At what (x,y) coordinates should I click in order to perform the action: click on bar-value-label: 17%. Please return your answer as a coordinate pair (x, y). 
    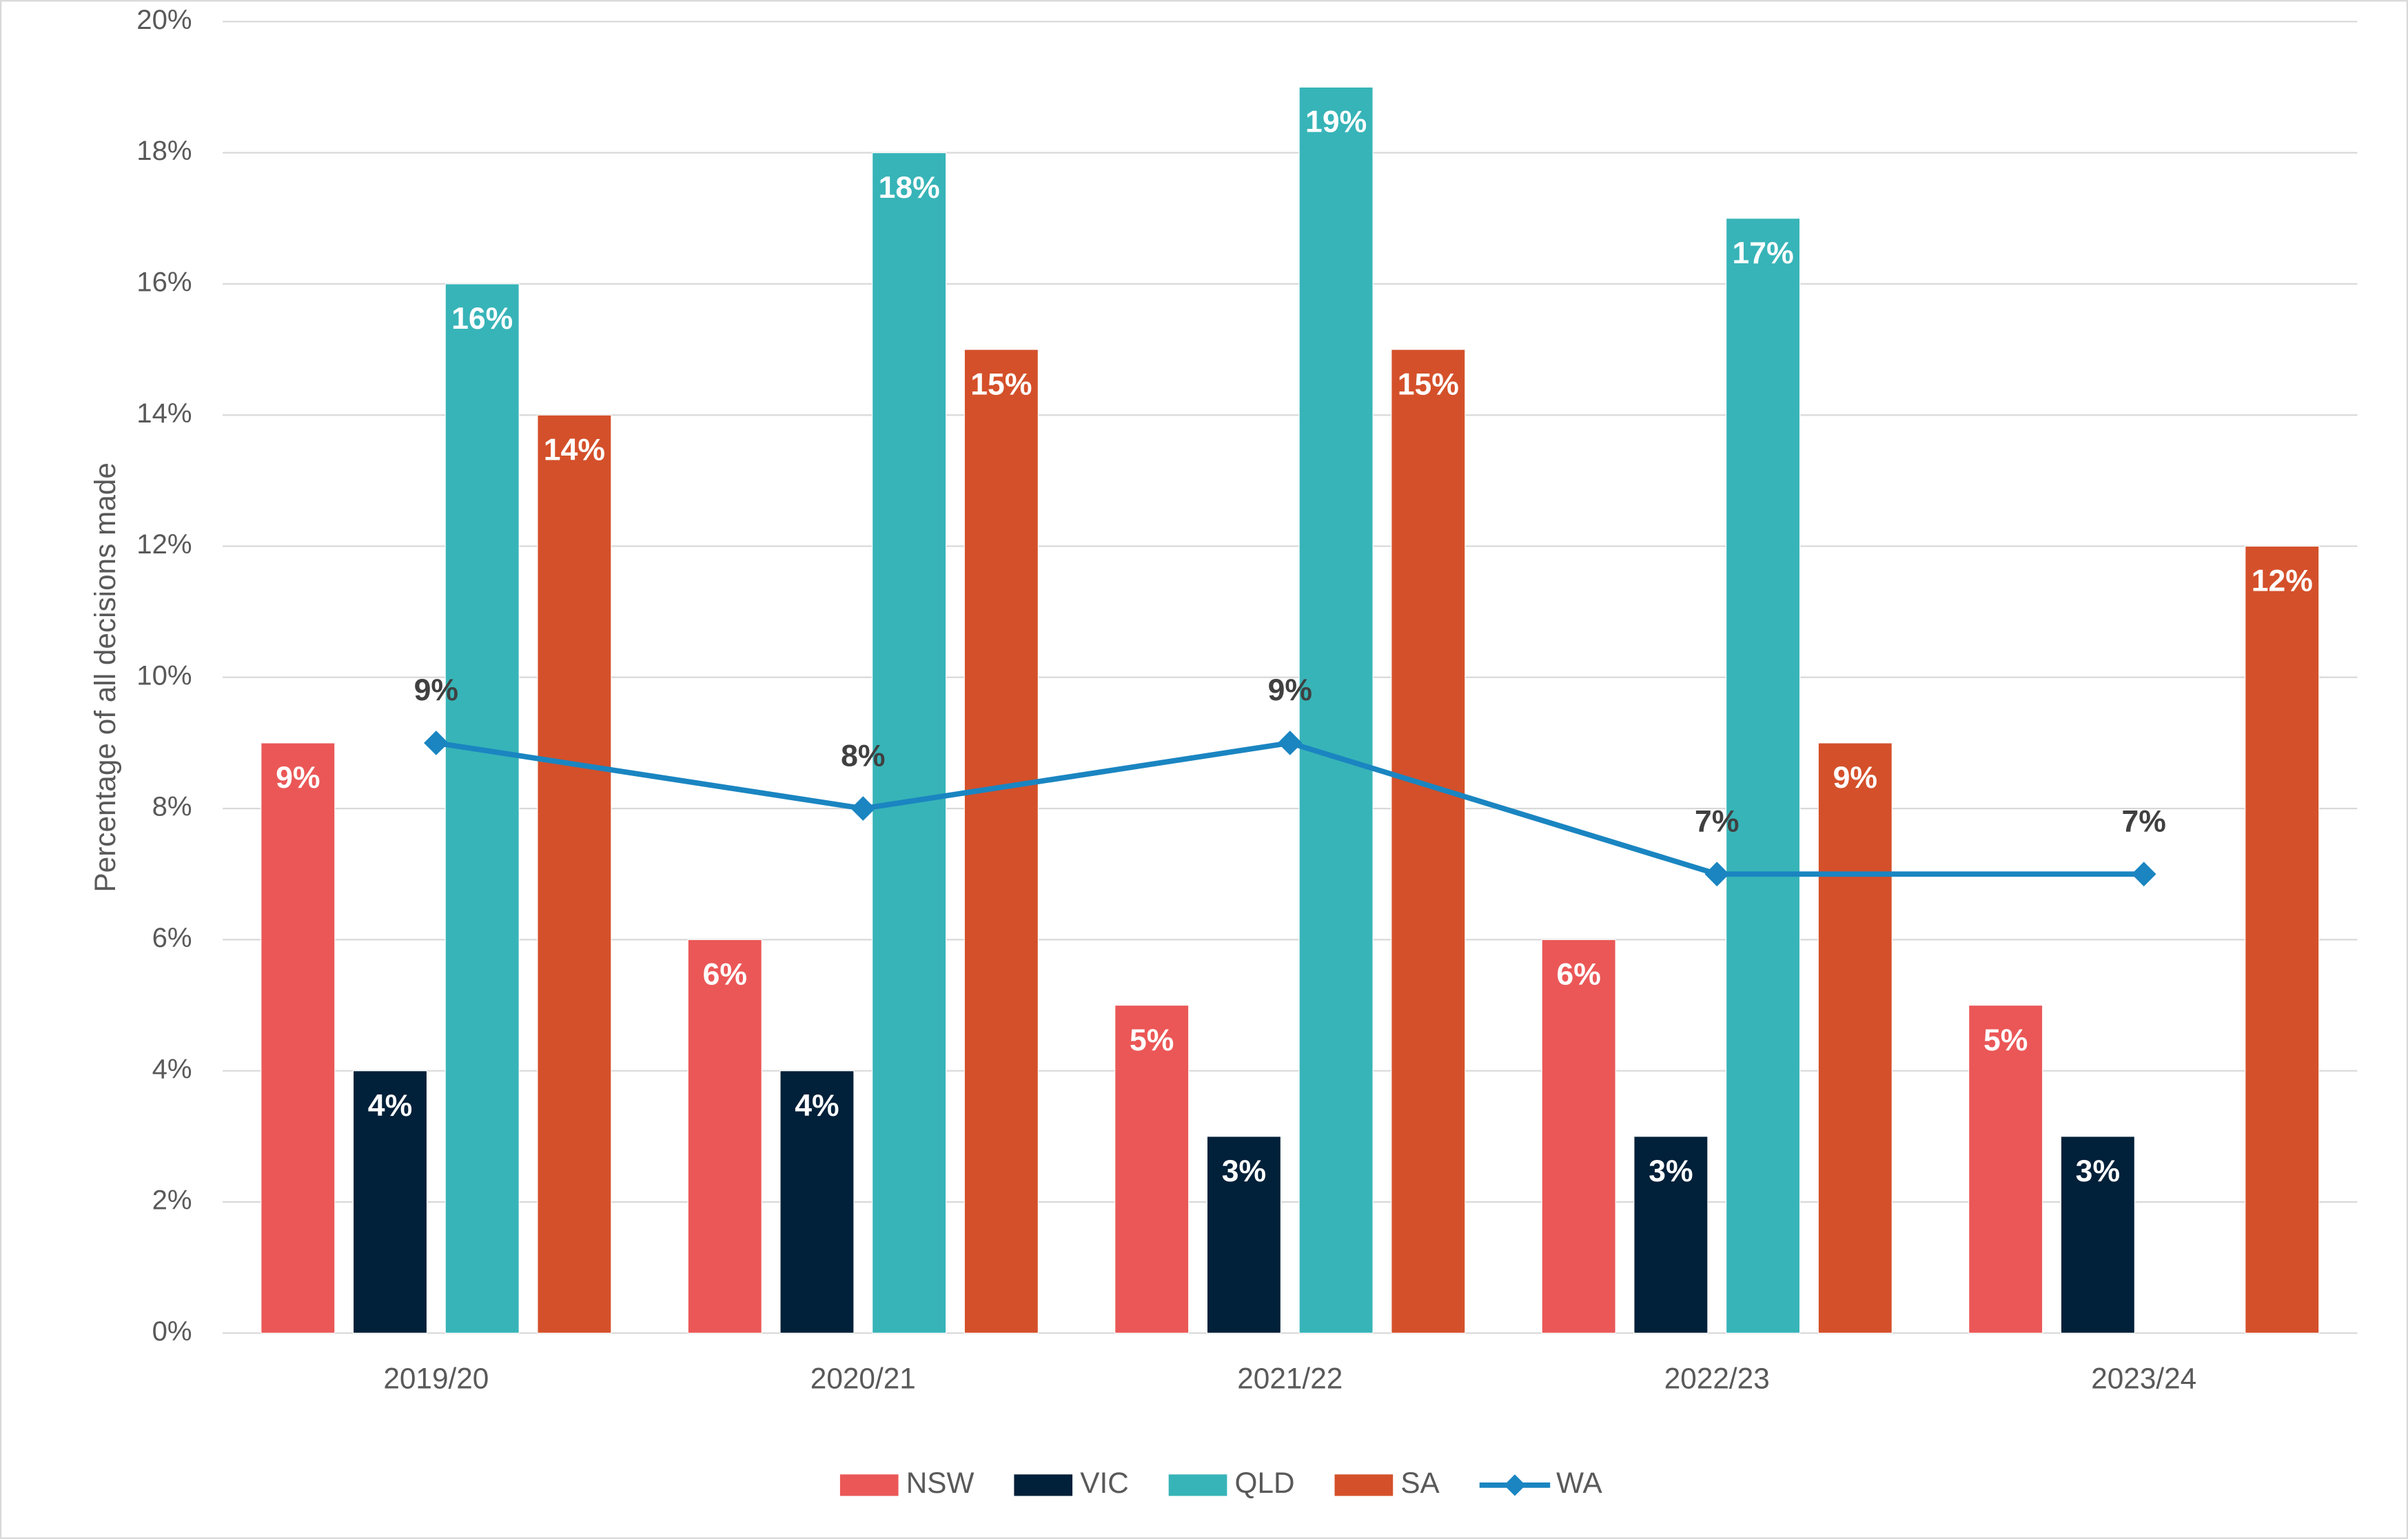
    Looking at the image, I should click on (1764, 253).